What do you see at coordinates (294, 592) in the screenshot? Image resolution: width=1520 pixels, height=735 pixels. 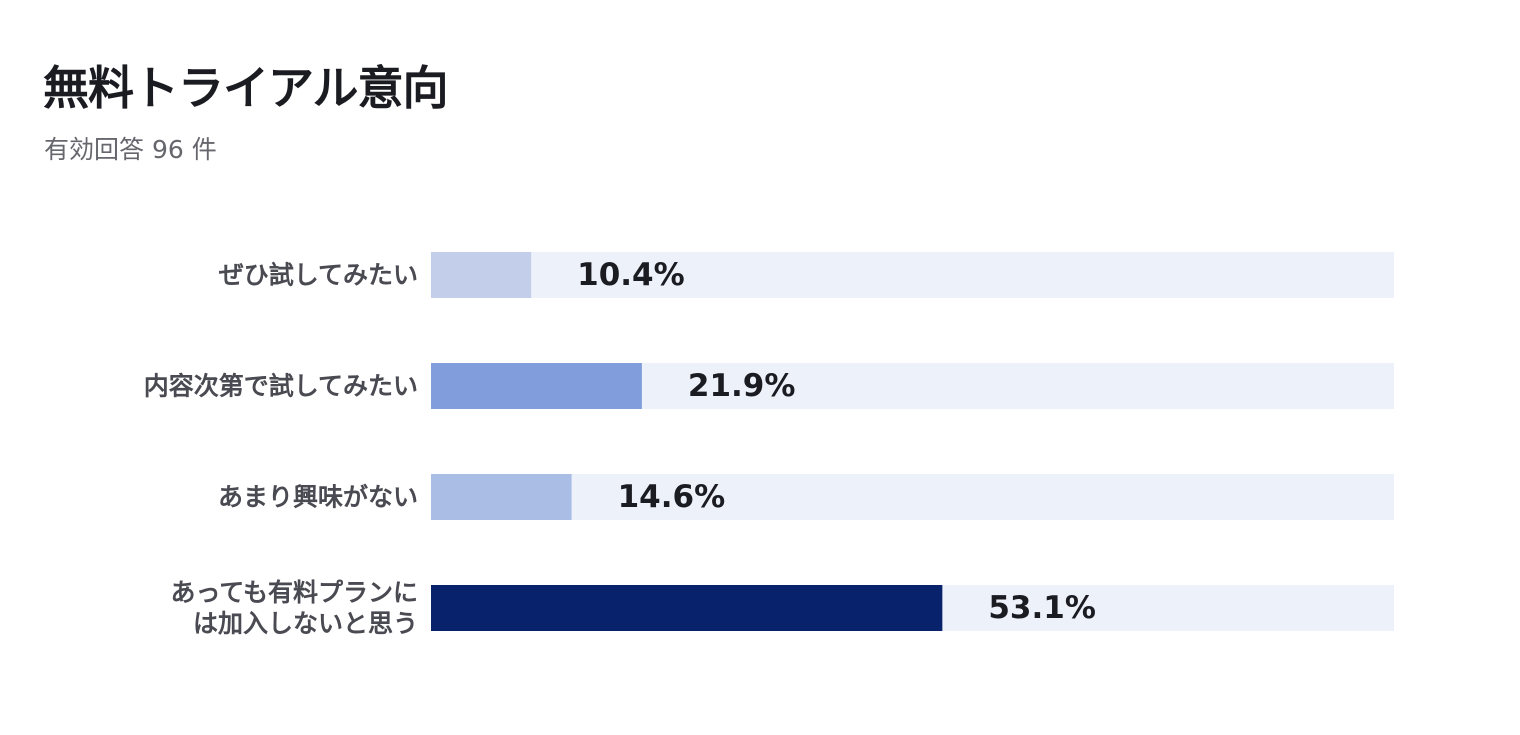 I see `category-label: あっても有料プランに` at bounding box center [294, 592].